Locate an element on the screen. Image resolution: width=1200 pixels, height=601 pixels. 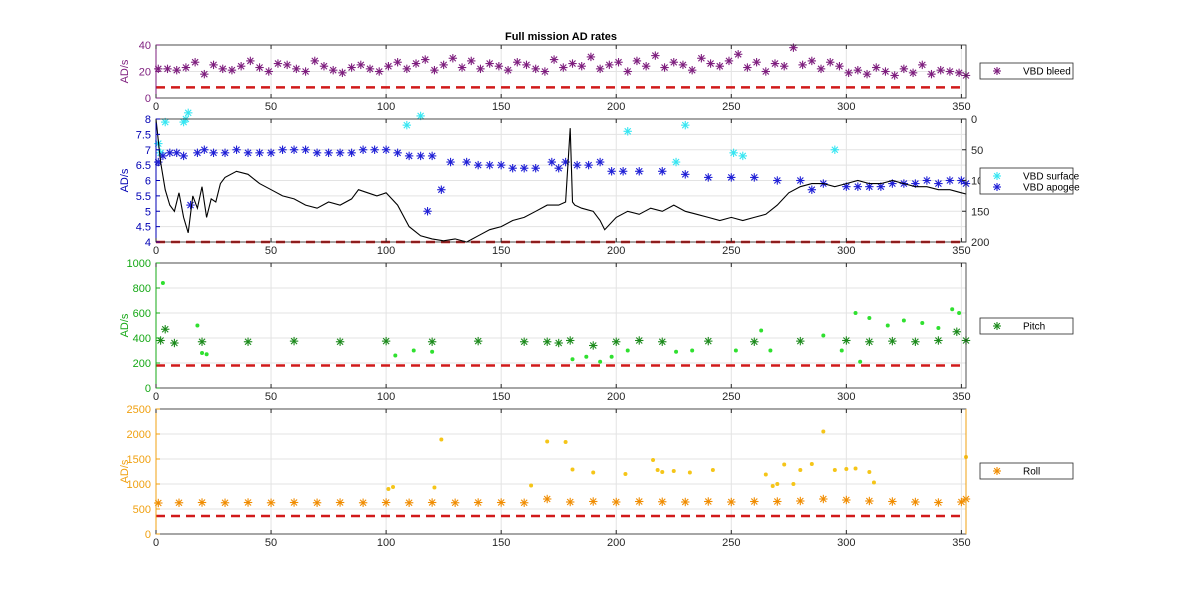
y-tick-label: 5 is located at coordinates (148, 212).